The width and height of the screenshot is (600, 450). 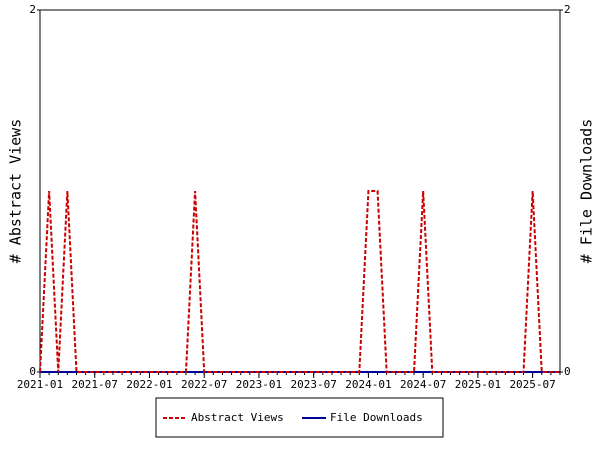 I want to click on y-tick-label: 0, so click(x=32, y=371).